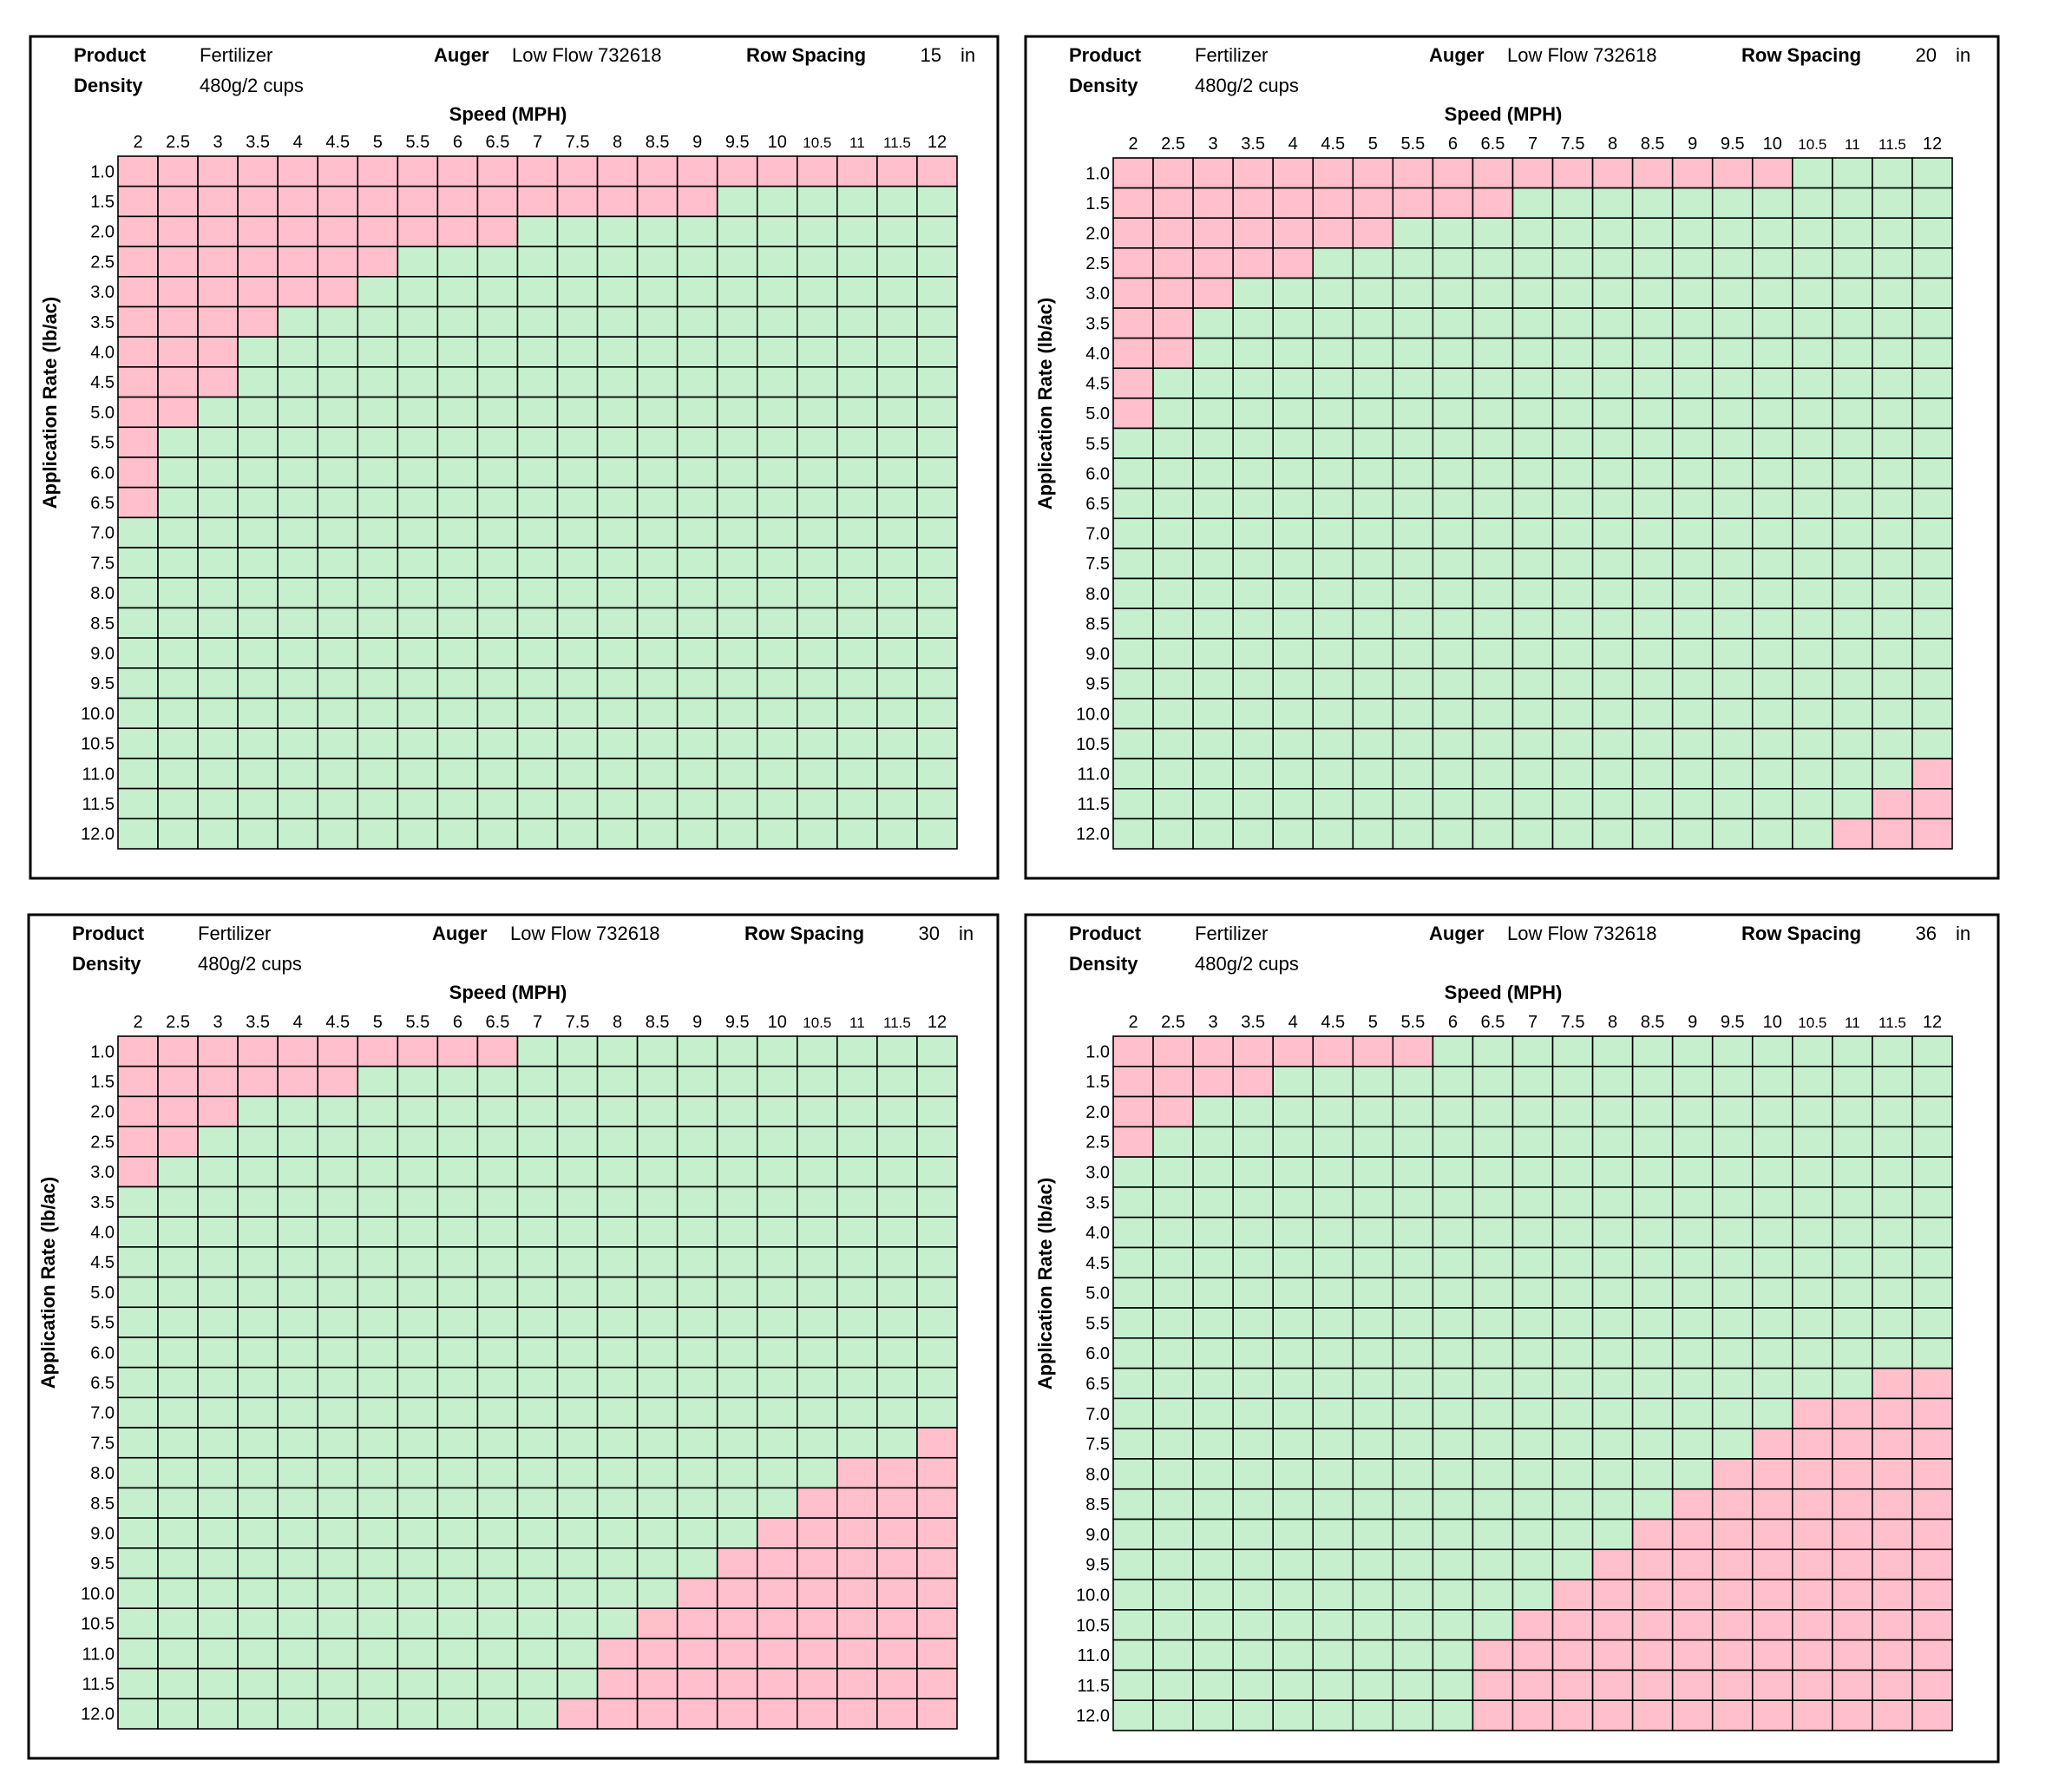  I want to click on x-tick-label: 4, so click(298, 142).